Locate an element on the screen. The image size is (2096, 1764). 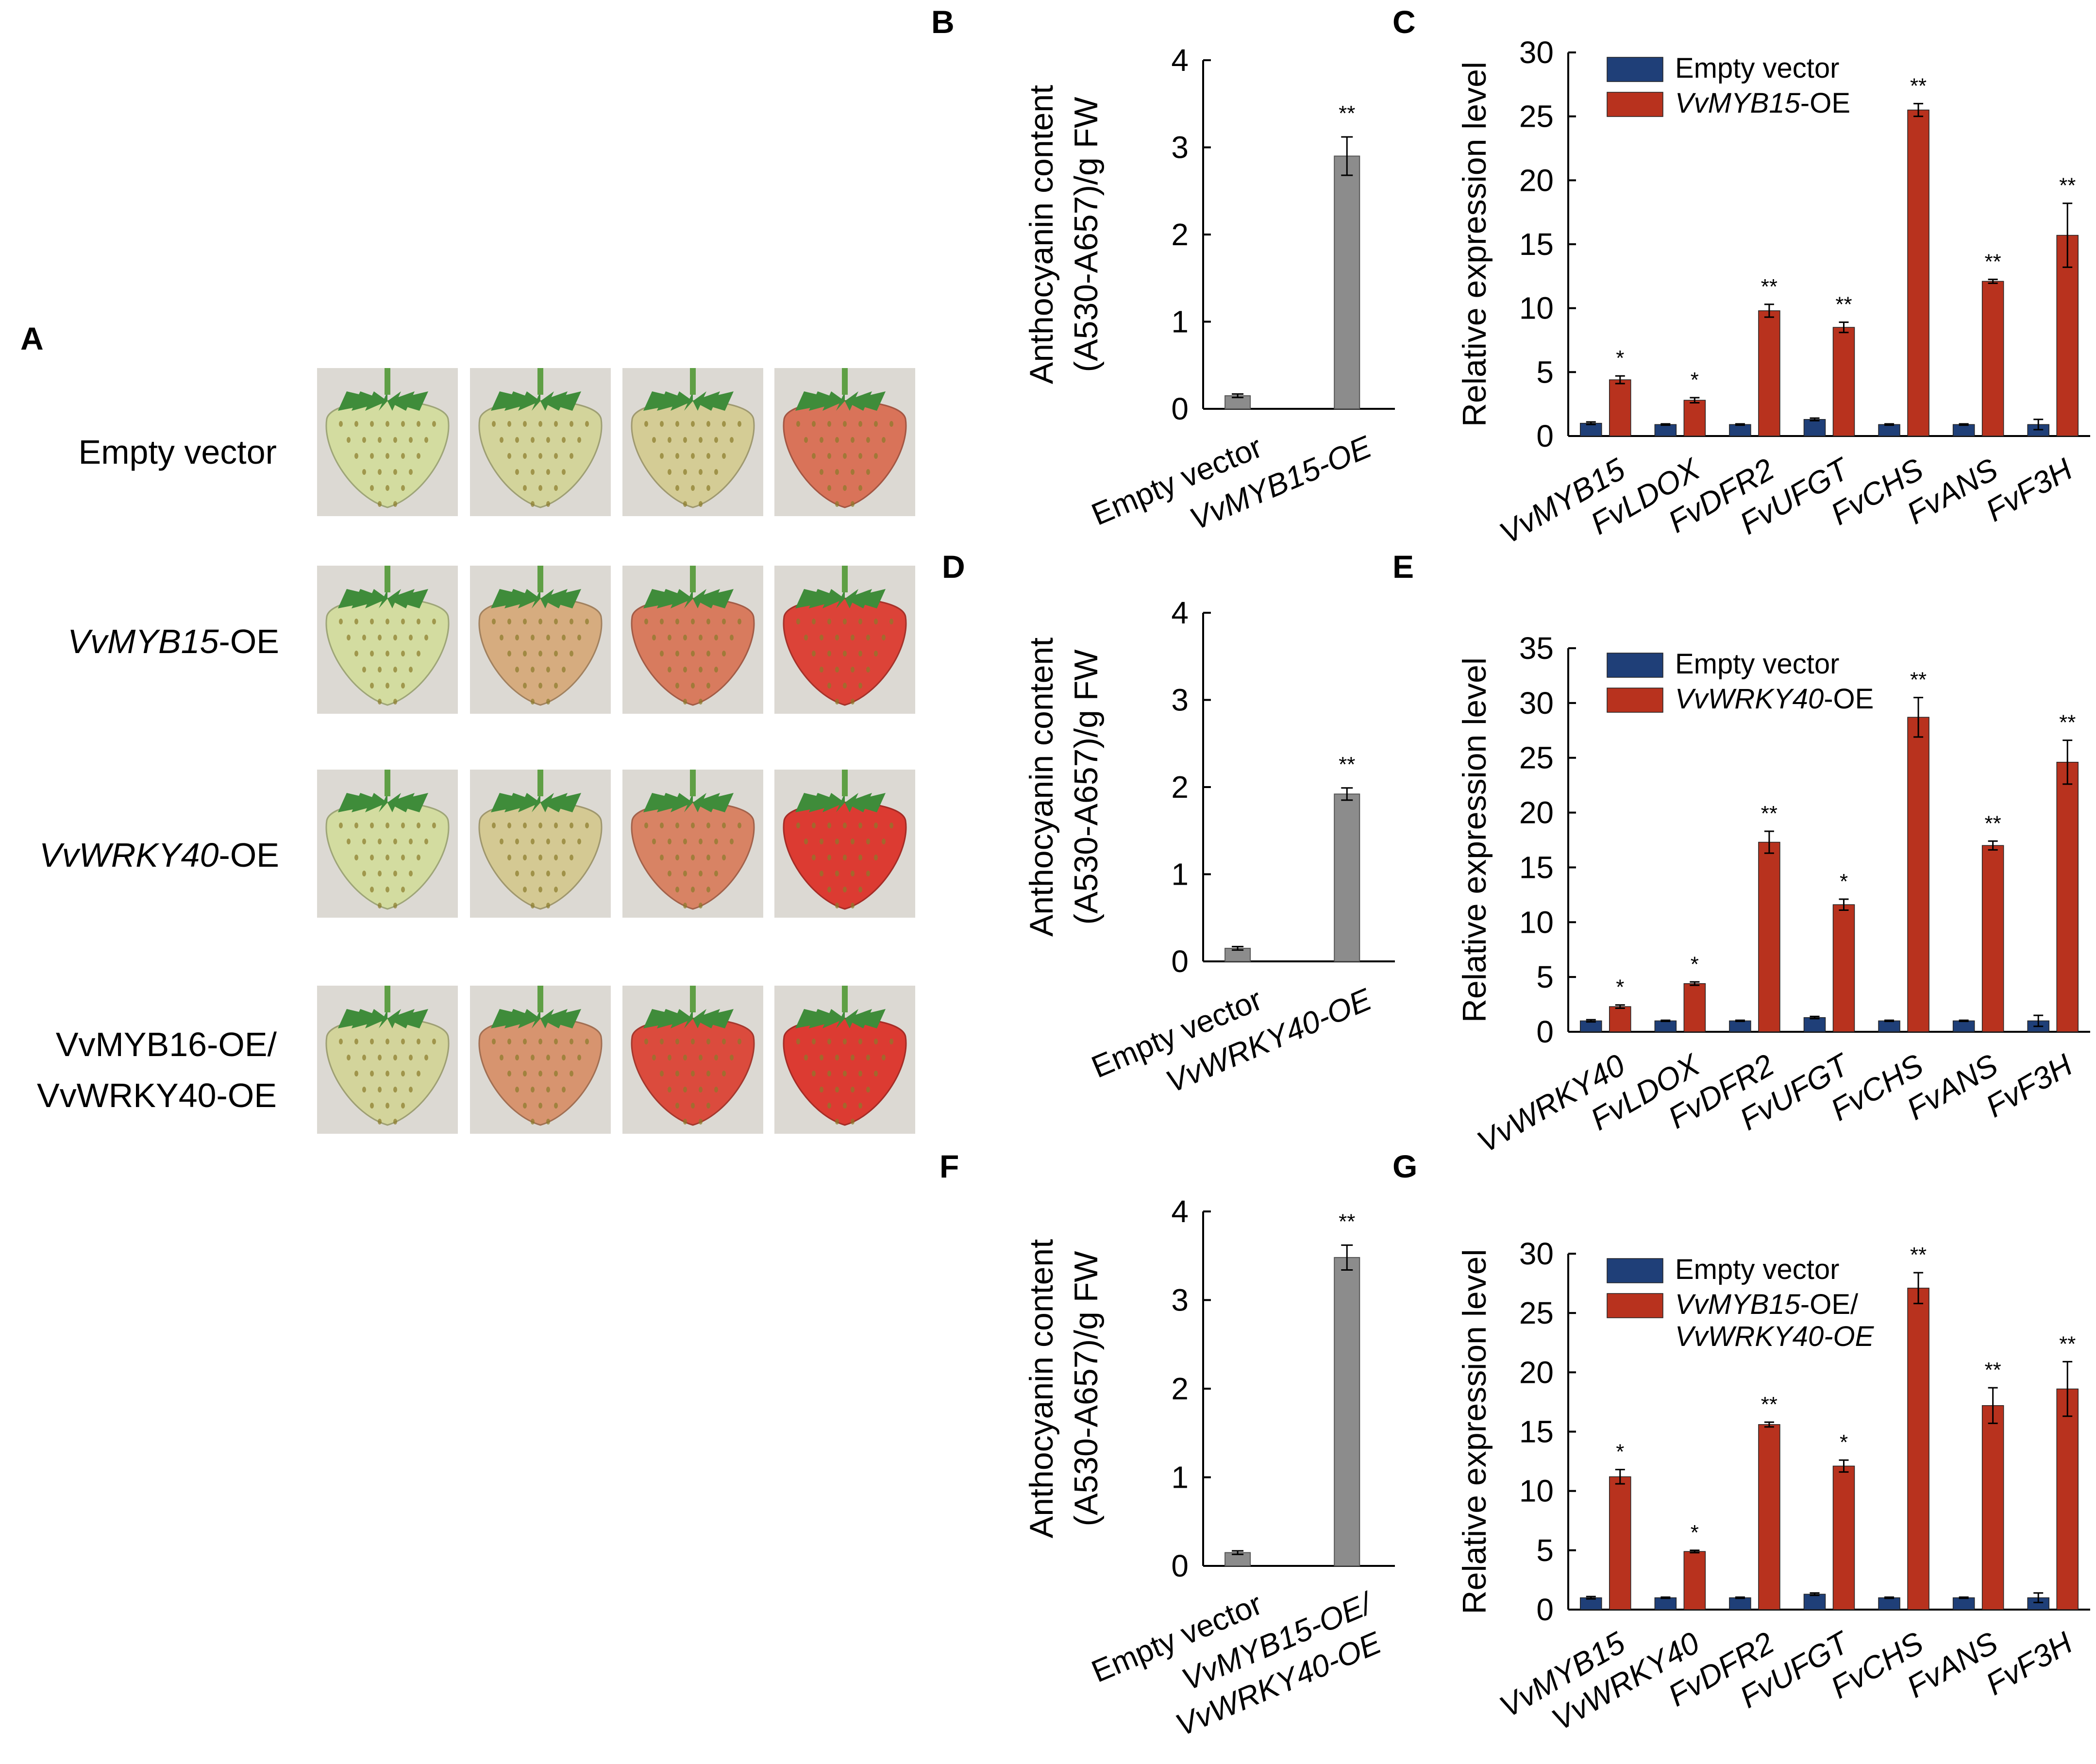
y-axis-title: Anthocyanin content is located at coordinates (1042, 1388).